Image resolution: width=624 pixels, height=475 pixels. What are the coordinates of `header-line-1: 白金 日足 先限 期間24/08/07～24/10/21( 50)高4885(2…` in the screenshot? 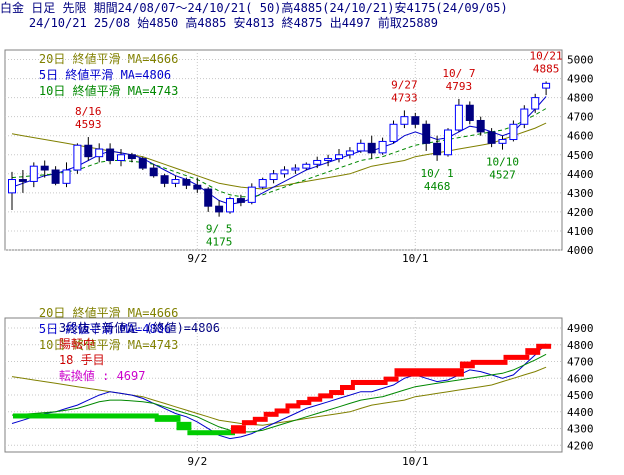 It's located at (304, 8).